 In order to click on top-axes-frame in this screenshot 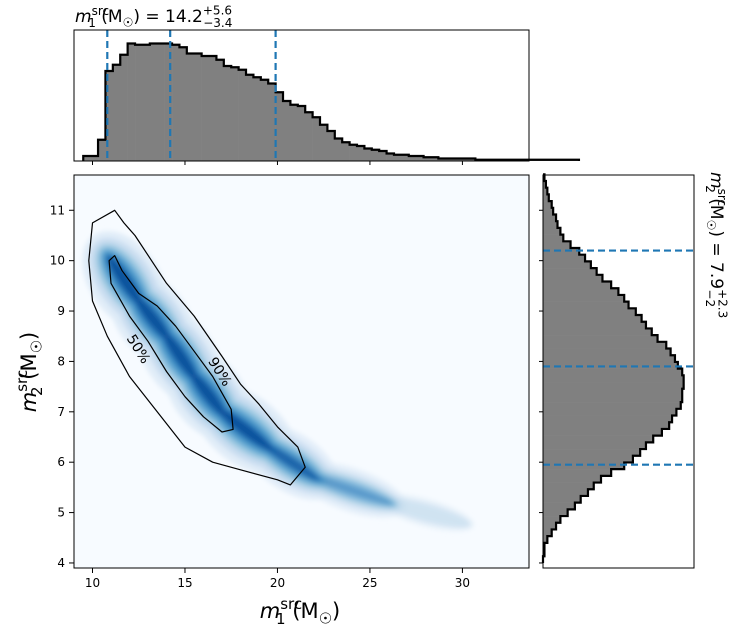, I will do `click(301, 95)`.